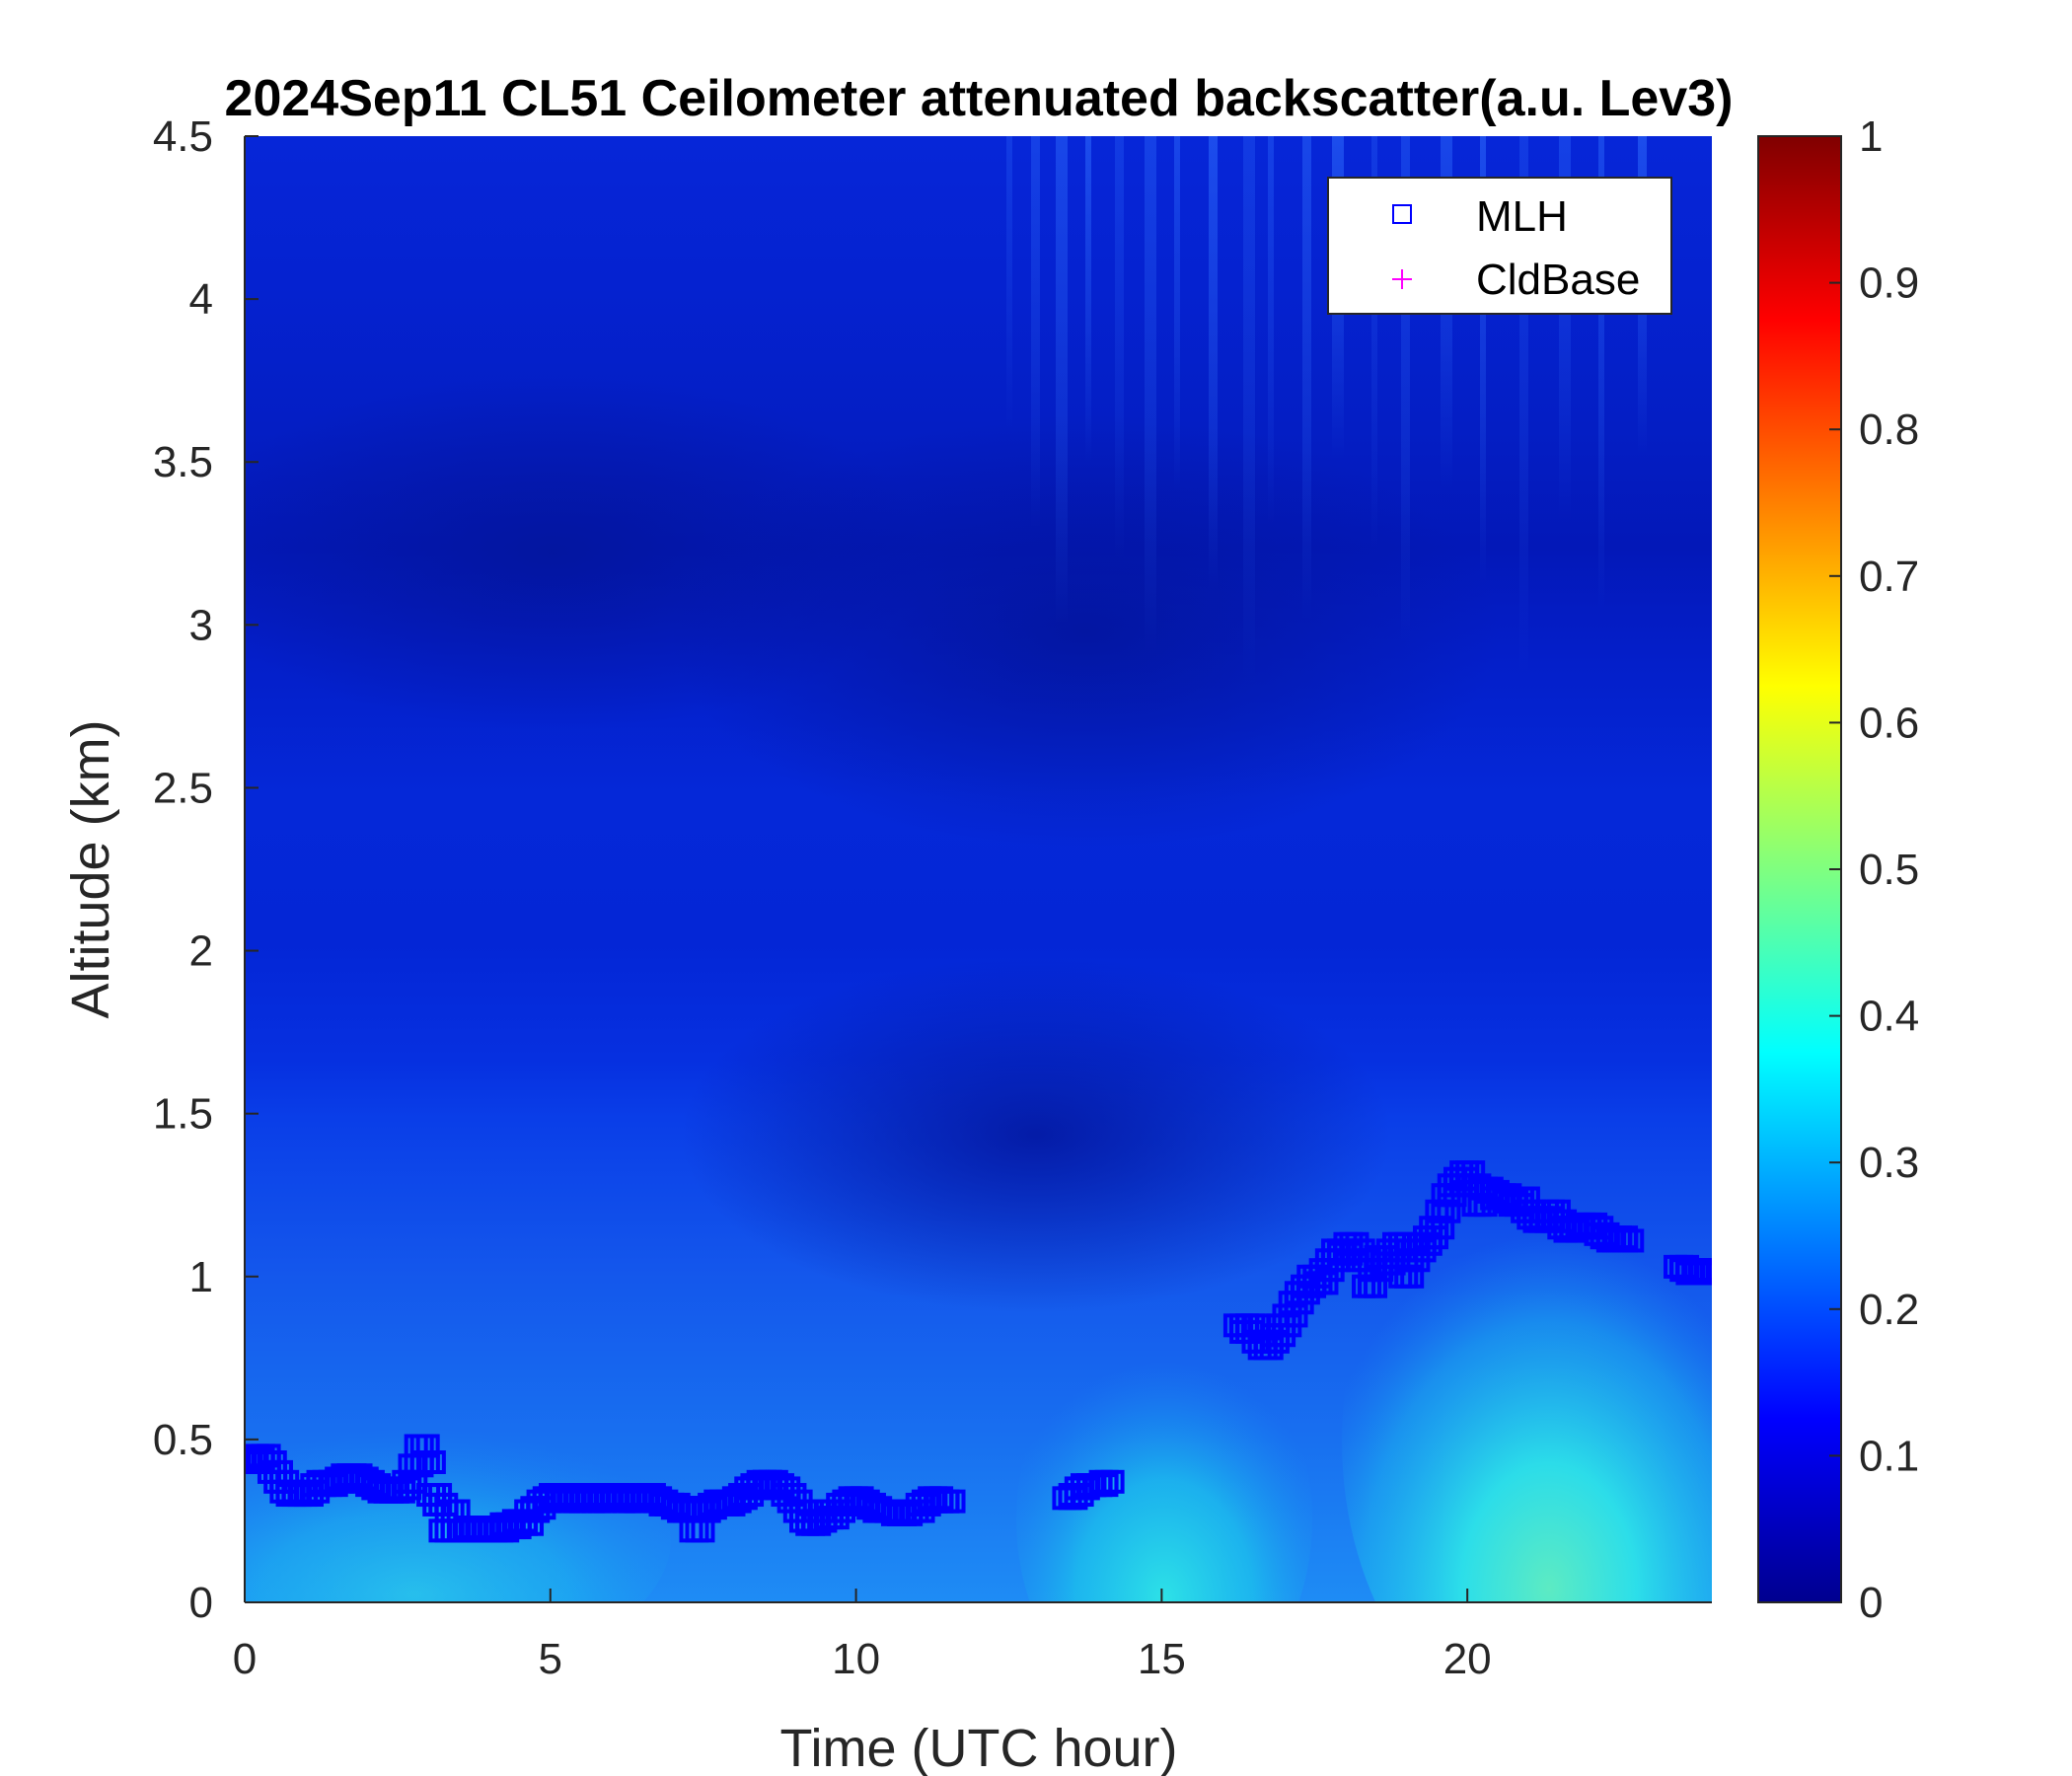 This screenshot has height=1776, width=2072. I want to click on legend-box, so click(1499, 246).